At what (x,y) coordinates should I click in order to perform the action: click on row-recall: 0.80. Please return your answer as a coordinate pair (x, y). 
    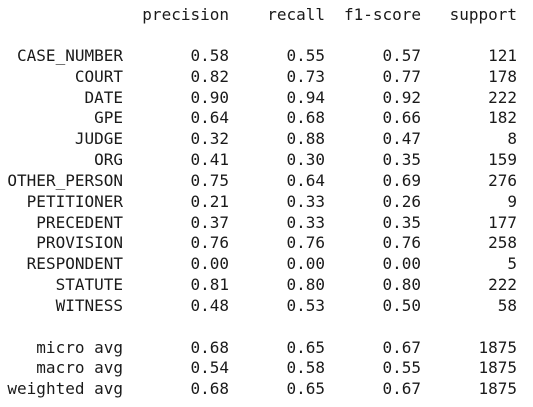
    Looking at the image, I should click on (305, 284).